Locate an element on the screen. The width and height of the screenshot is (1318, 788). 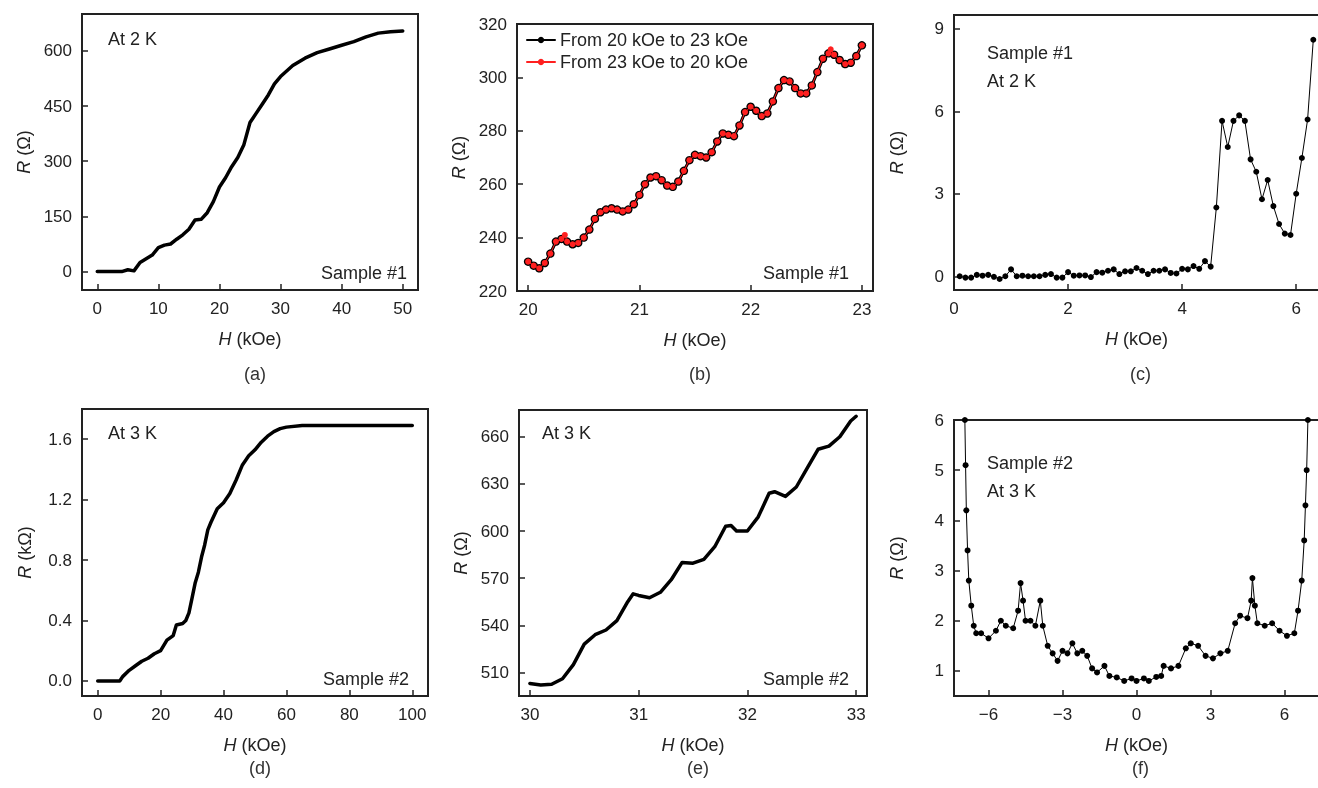
x-tick-label: 60 is located at coordinates (286, 714).